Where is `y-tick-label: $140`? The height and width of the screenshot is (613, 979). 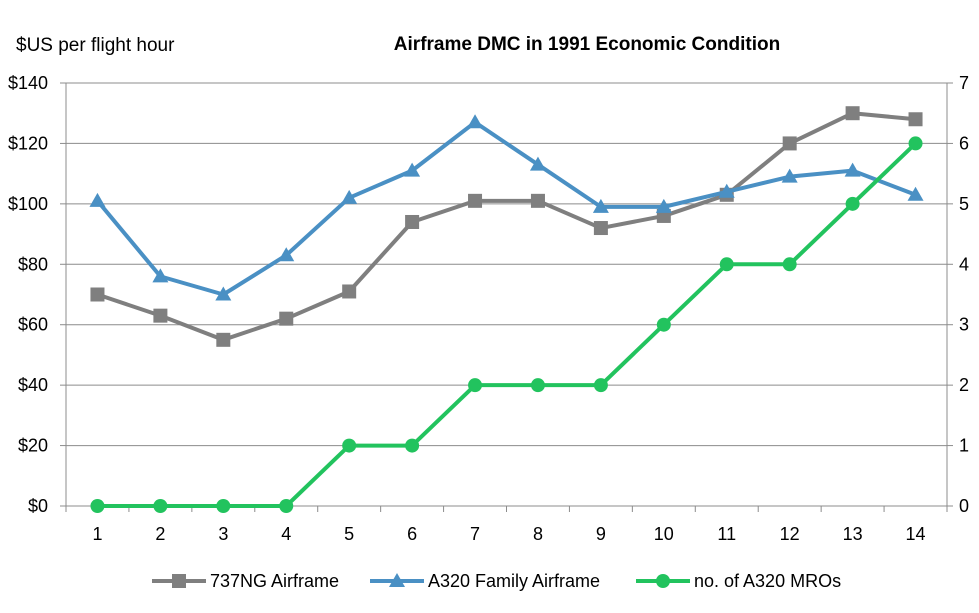
y-tick-label: $140 is located at coordinates (28, 83).